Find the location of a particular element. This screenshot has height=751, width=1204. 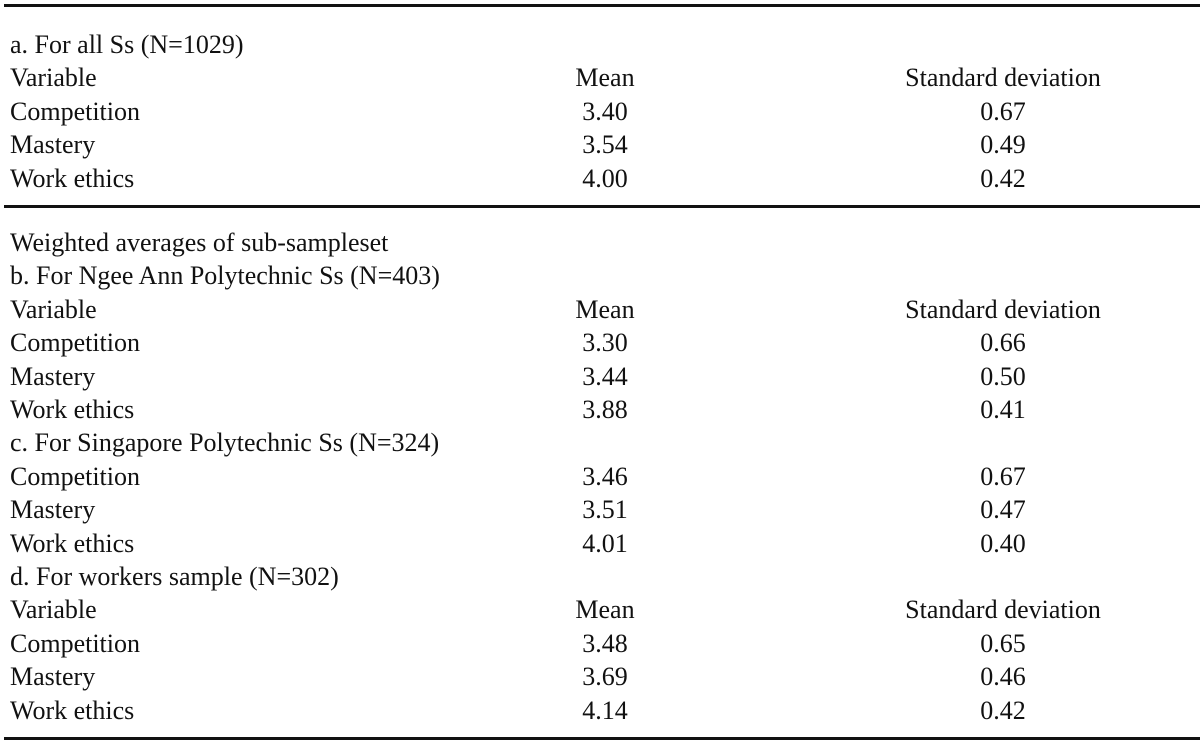

data-row-cell: 0.40 is located at coordinates (1003, 543).